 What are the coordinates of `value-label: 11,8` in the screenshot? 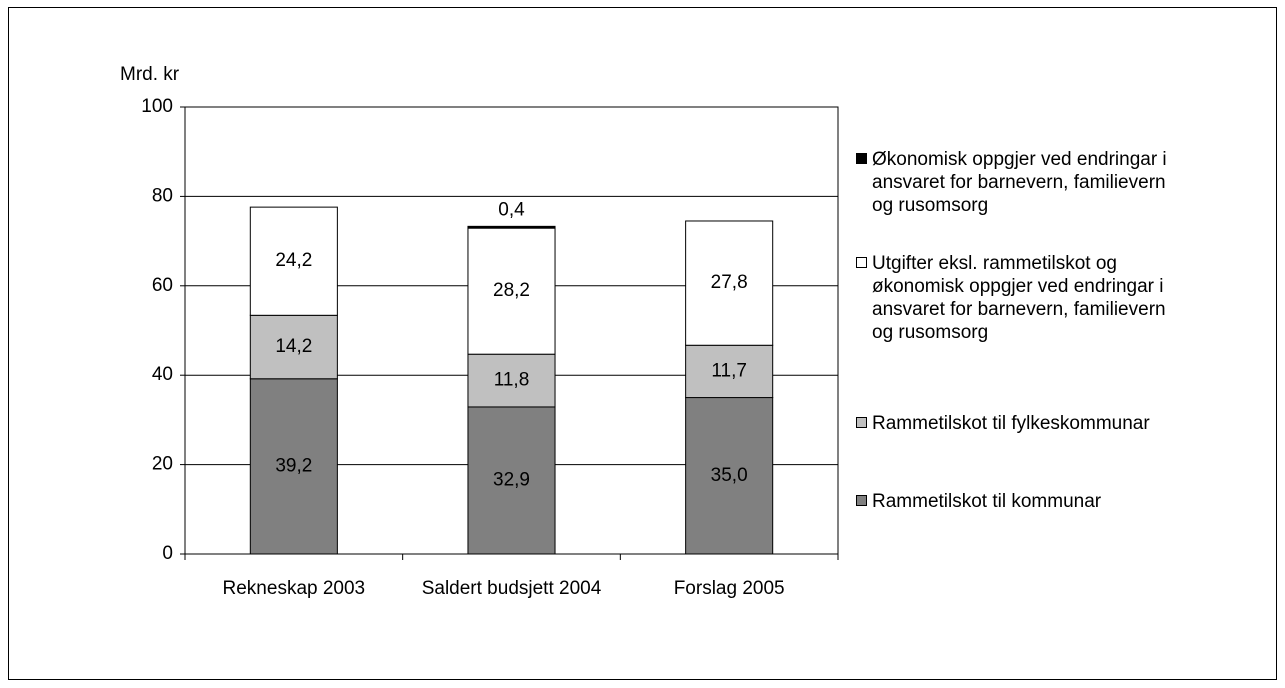 It's located at (512, 380).